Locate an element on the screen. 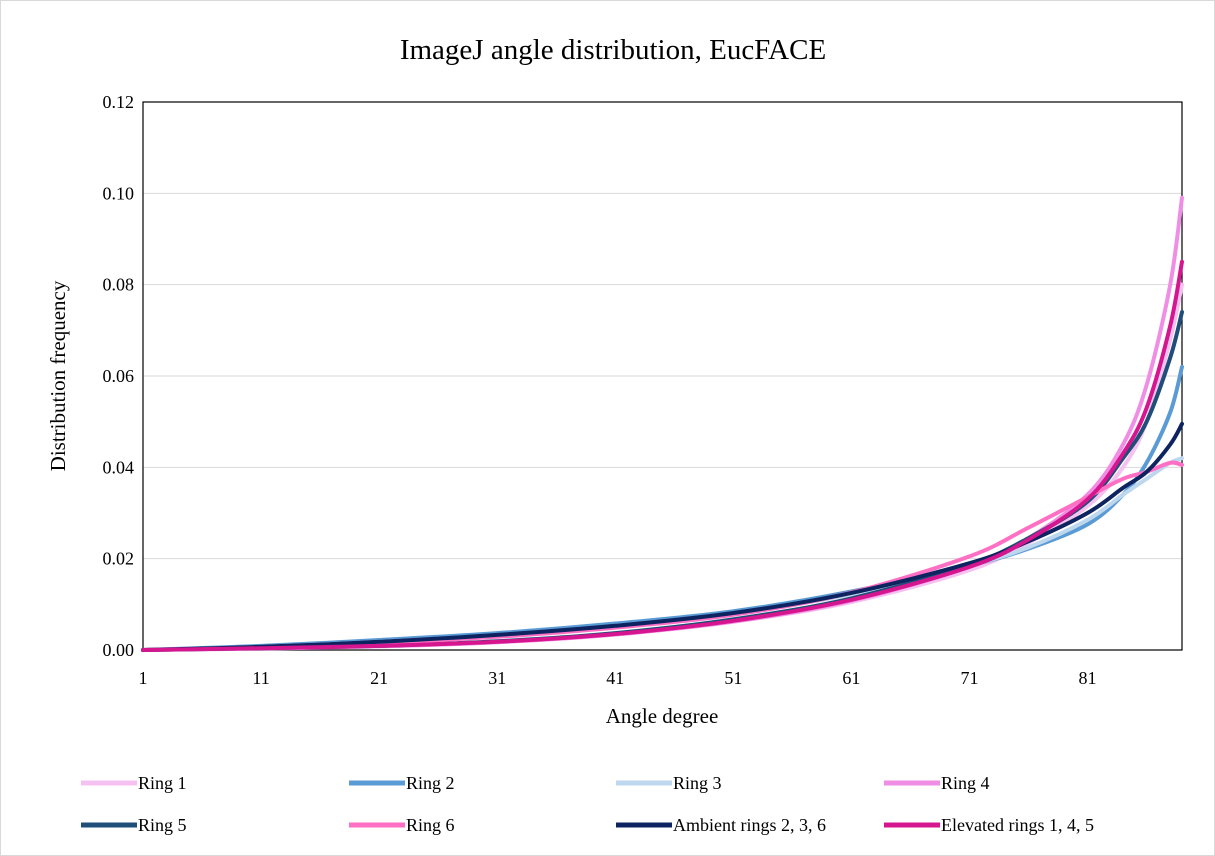  y-tick-label: 0.12 is located at coordinates (119, 102).